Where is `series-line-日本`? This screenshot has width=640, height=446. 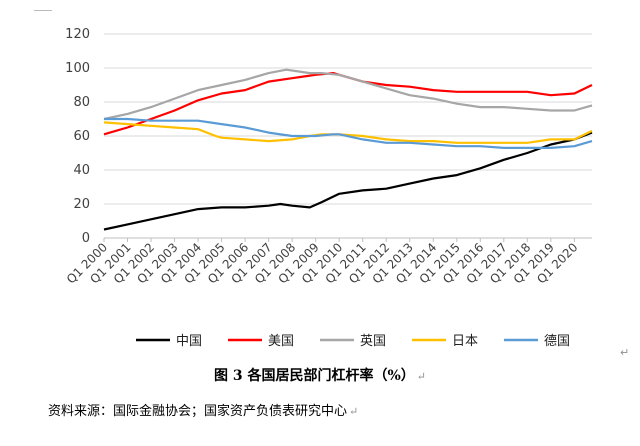
series-line-日本 is located at coordinates (348, 132).